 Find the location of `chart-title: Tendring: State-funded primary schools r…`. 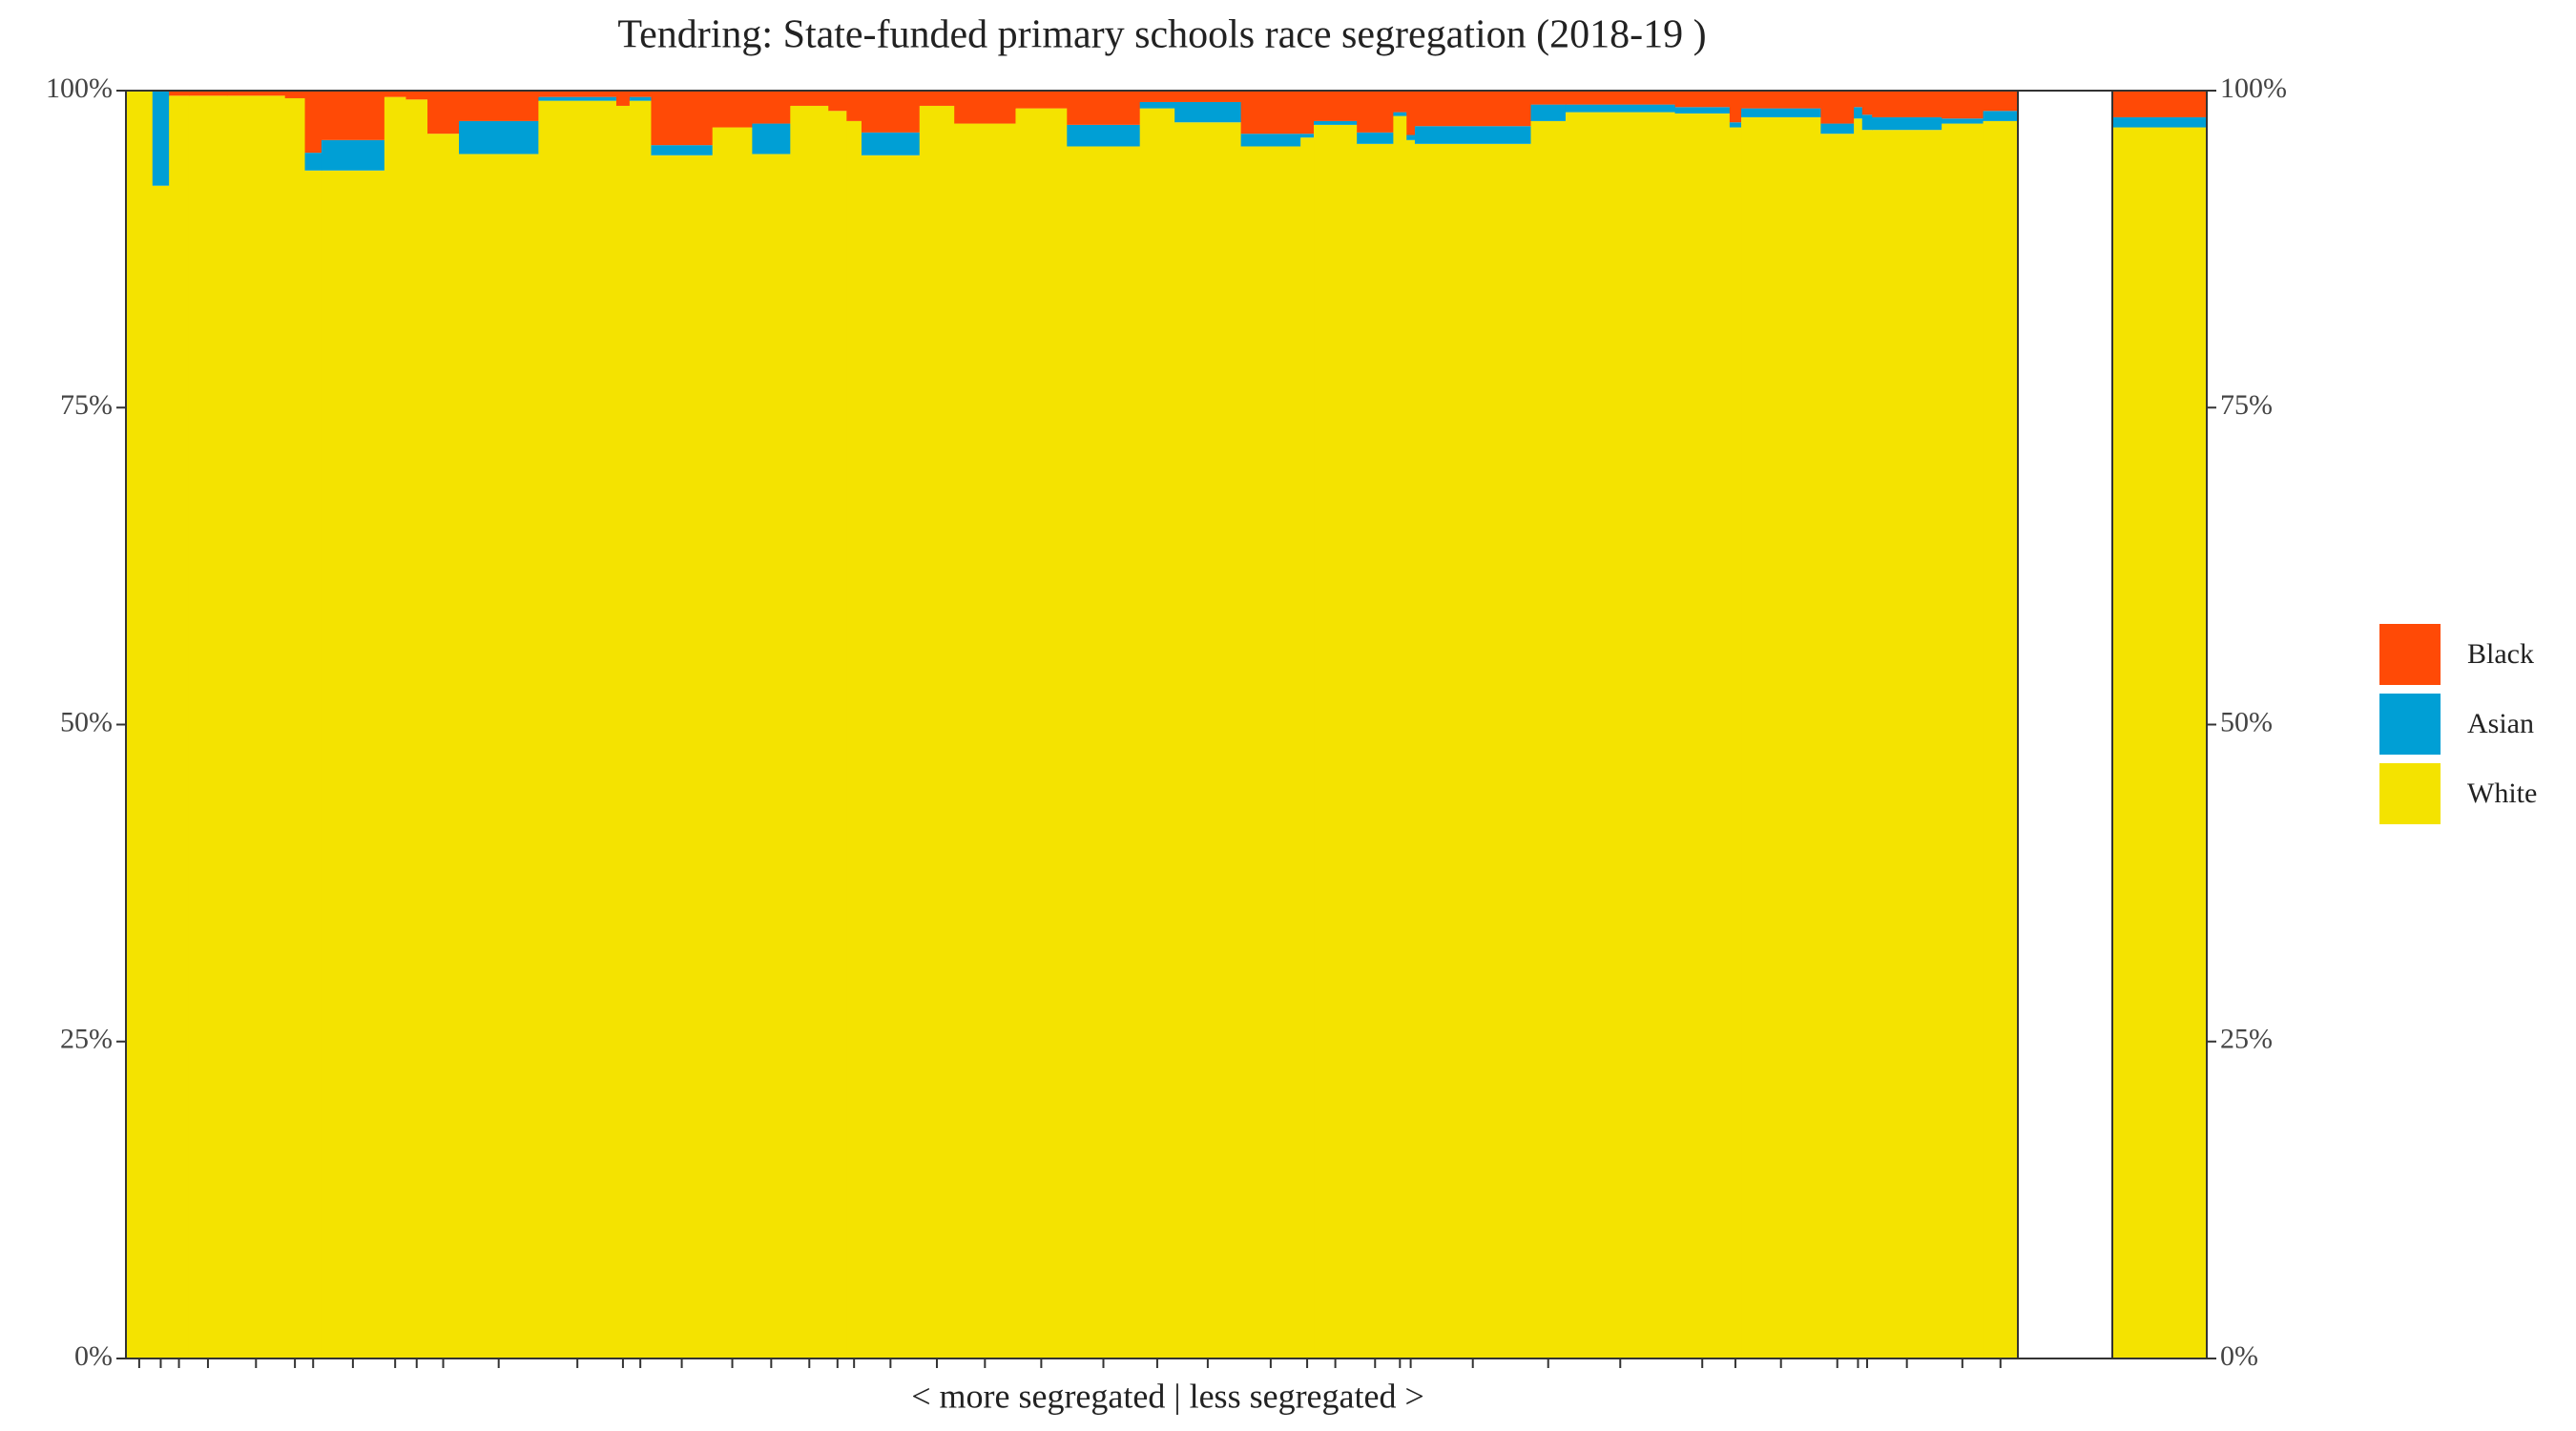

chart-title: Tendring: State-funded primary schools r… is located at coordinates (1161, 35).